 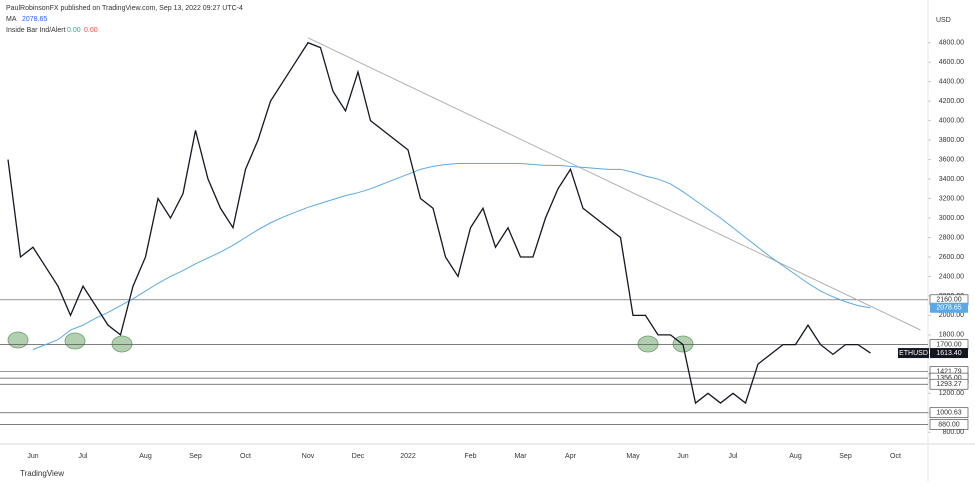 What do you see at coordinates (951, 62) in the screenshot?
I see `y-tick-label: 4600.00` at bounding box center [951, 62].